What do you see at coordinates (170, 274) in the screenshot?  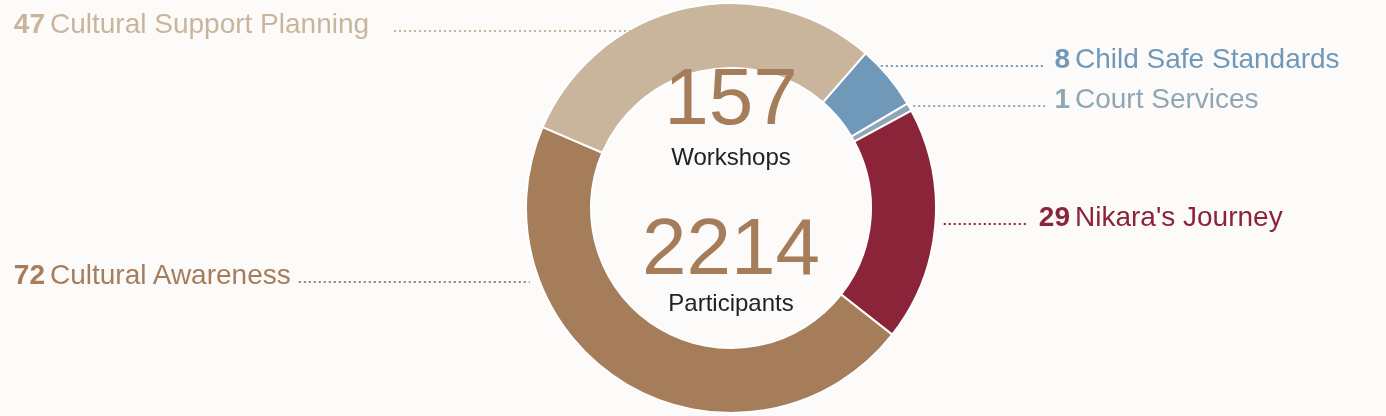 I see `slice-label: Cultural Awareness` at bounding box center [170, 274].